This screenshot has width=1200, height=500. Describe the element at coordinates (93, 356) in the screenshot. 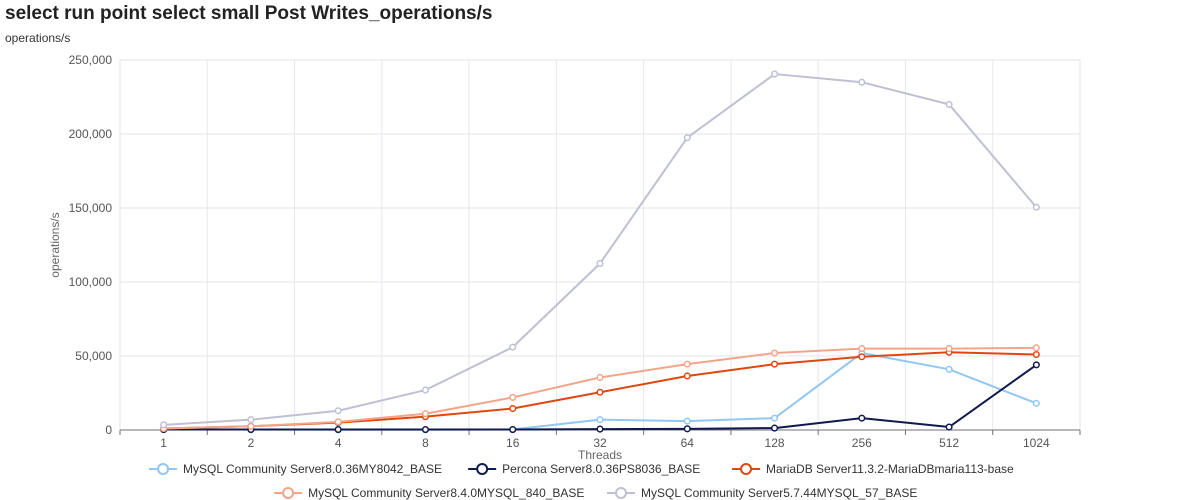

I see `y-tick-label: 50,000` at that location.